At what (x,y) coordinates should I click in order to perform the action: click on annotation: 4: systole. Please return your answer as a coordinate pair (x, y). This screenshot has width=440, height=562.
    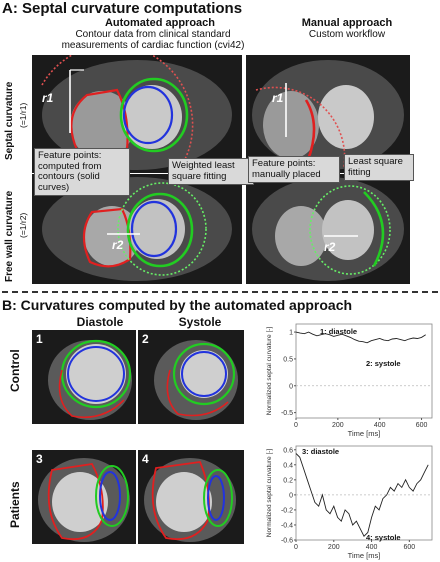
    Looking at the image, I should click on (383, 537).